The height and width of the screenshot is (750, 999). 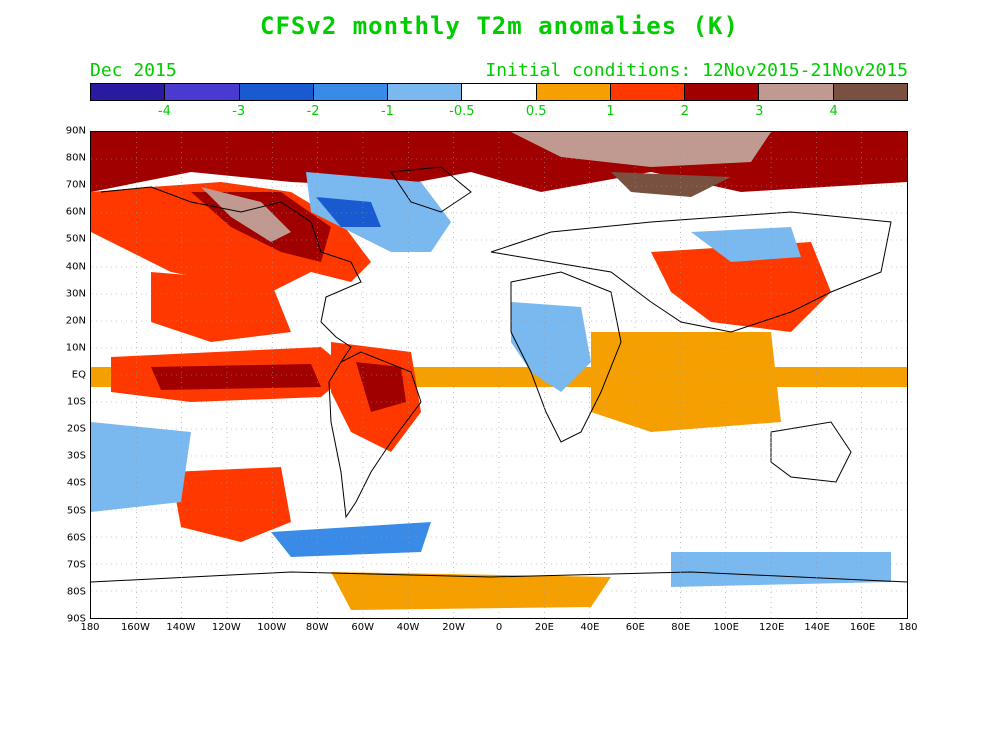 What do you see at coordinates (536, 111) in the screenshot?
I see `colorbar-tick-label: 0.5` at bounding box center [536, 111].